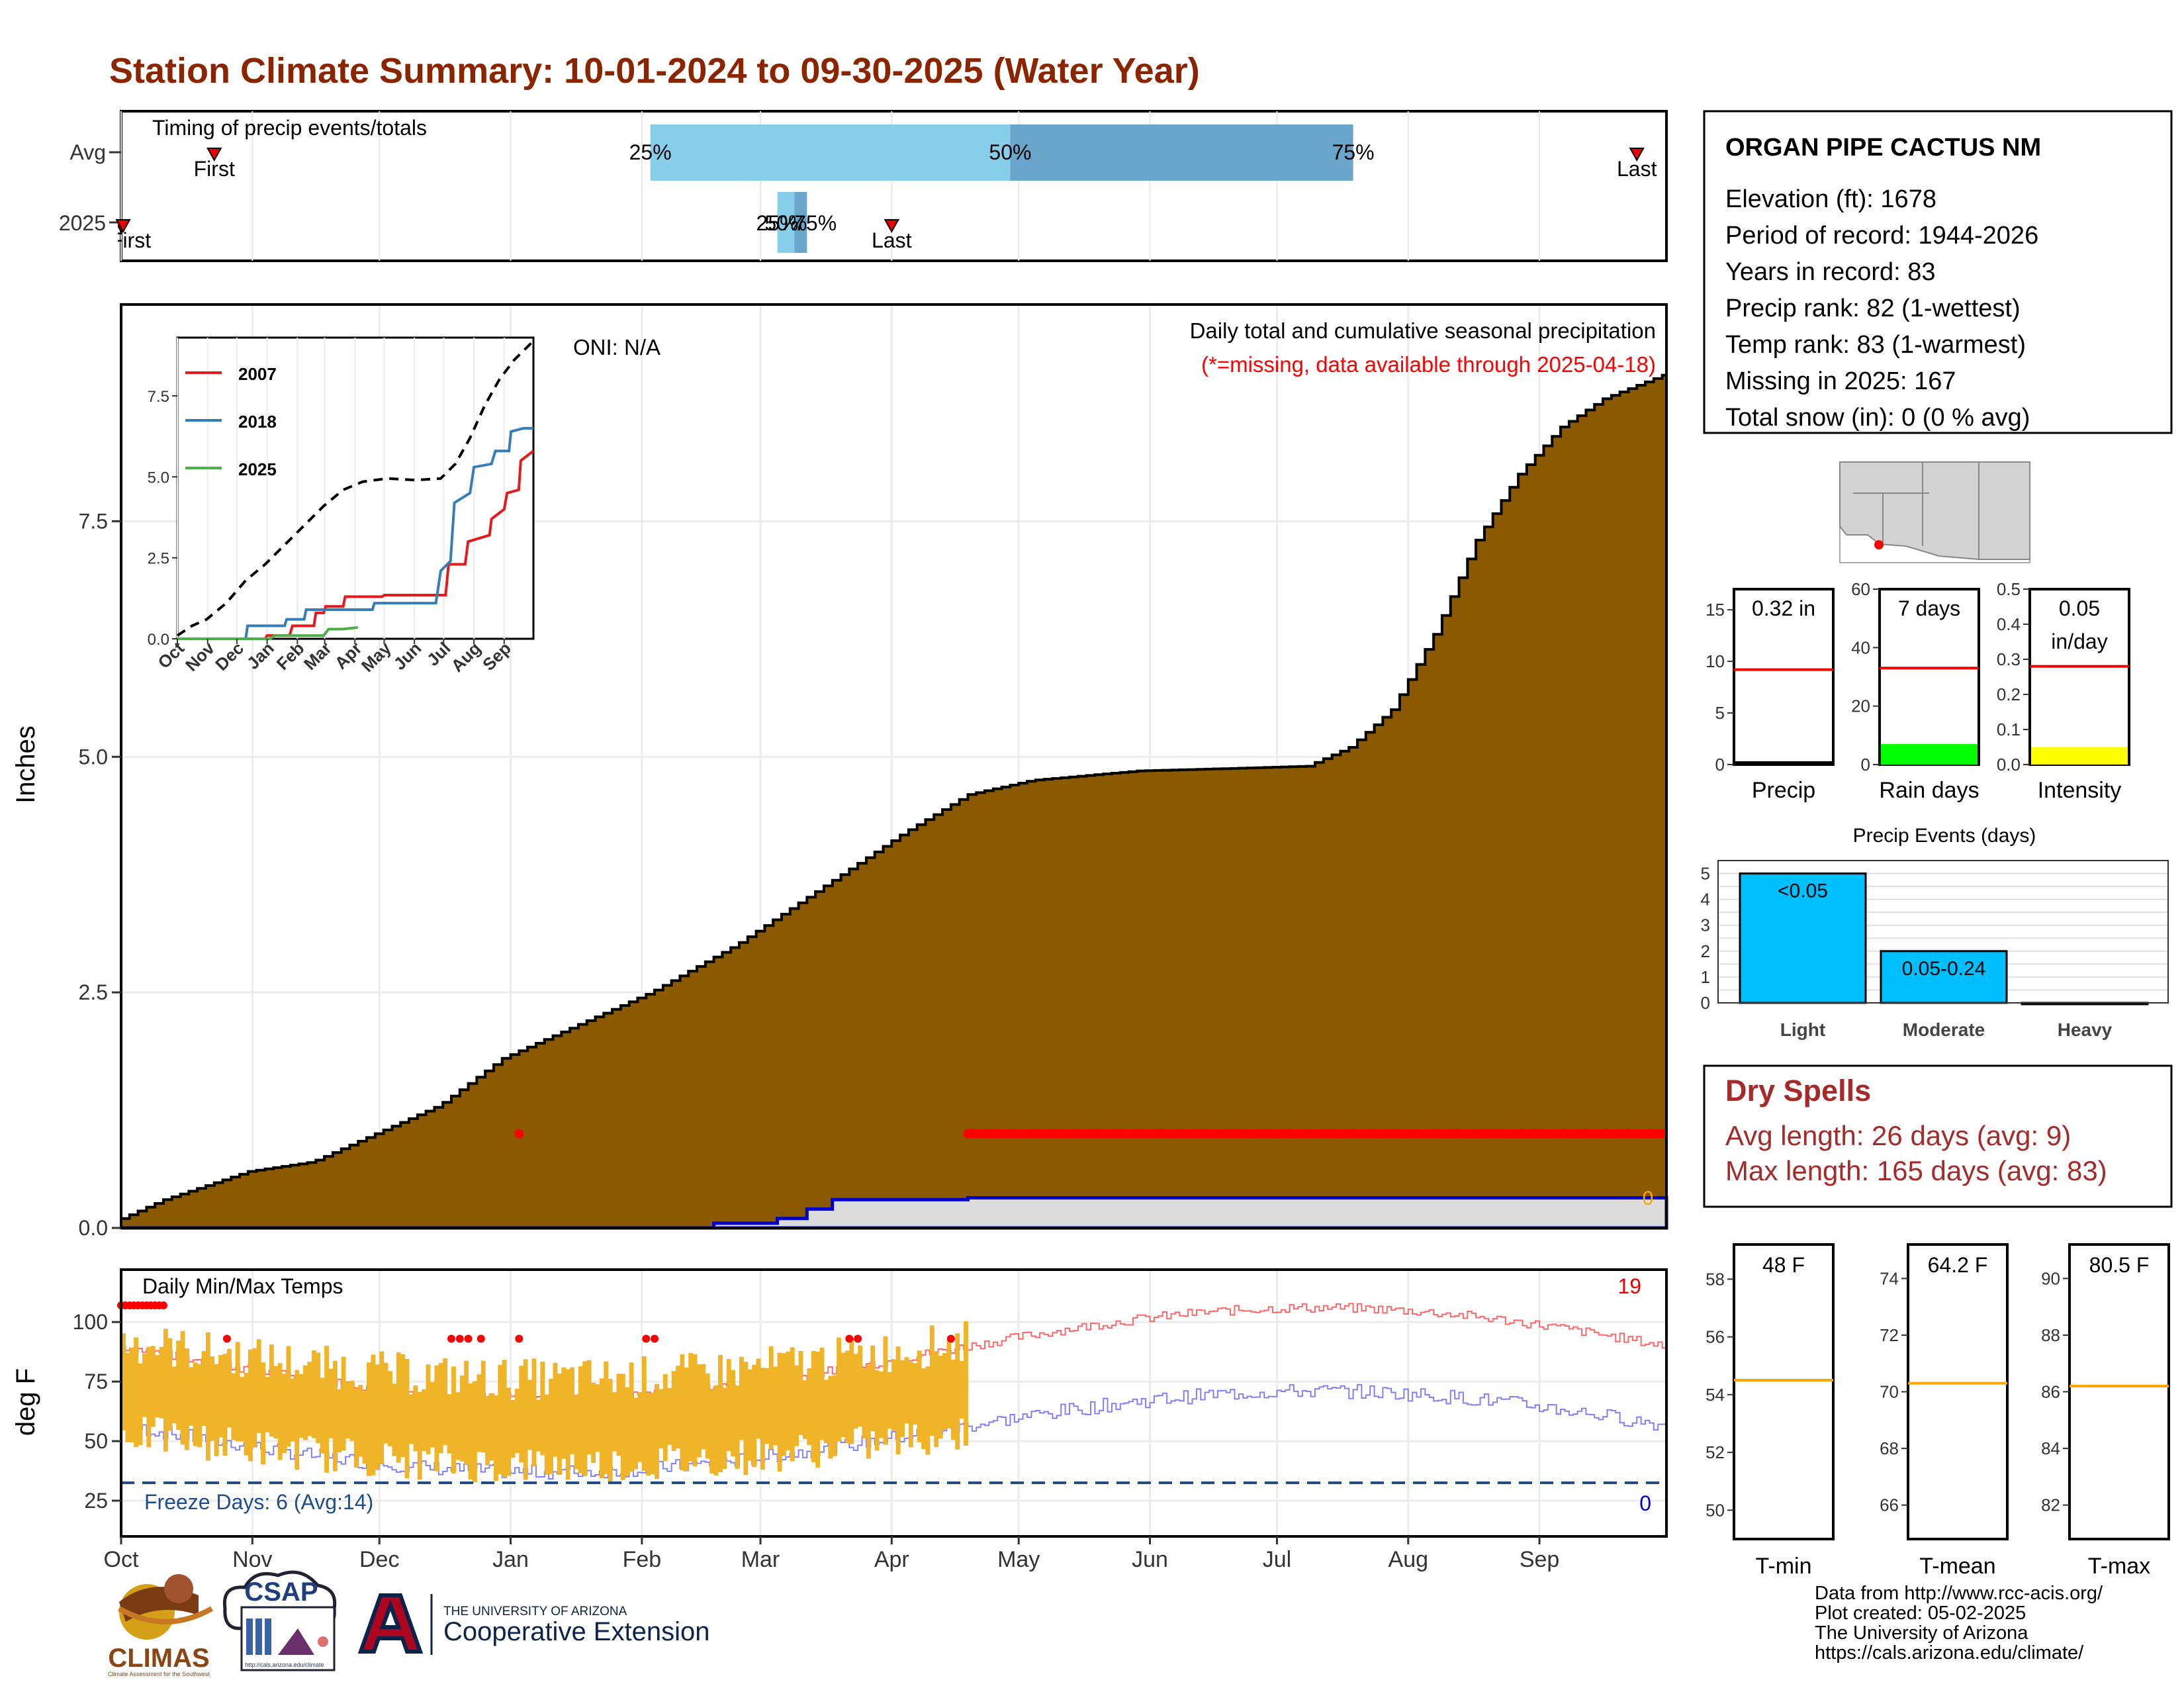 This screenshot has width=2184, height=1688. Describe the element at coordinates (252, 1559) in the screenshot. I see `month-label: Nov` at that location.